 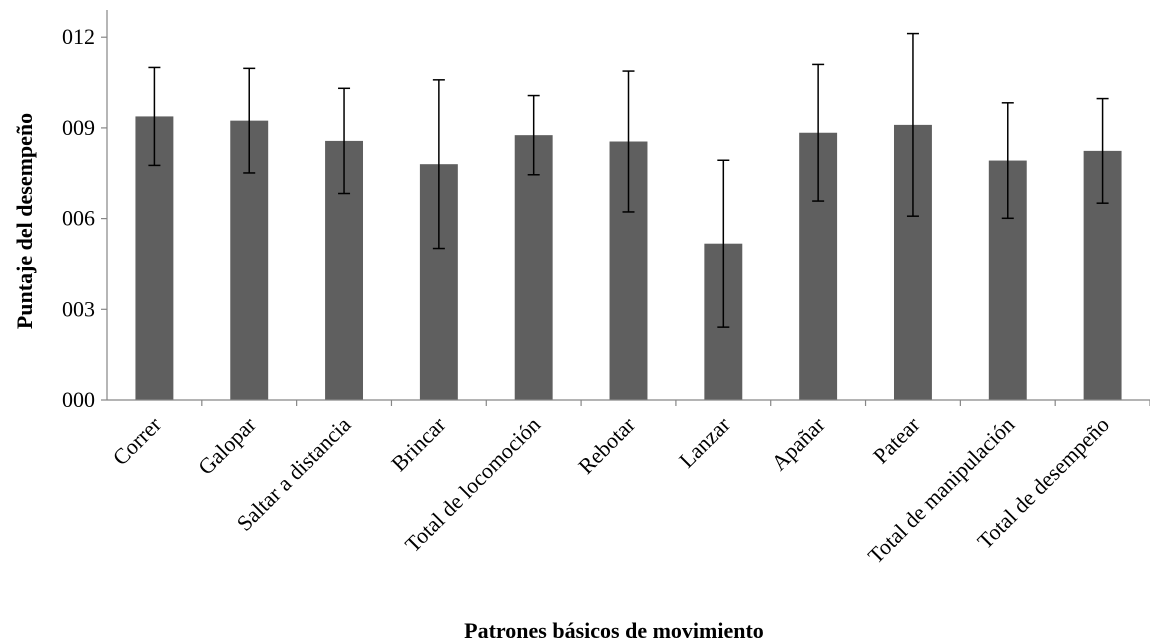 What do you see at coordinates (798, 443) in the screenshot?
I see `x-category-label: Apañar` at bounding box center [798, 443].